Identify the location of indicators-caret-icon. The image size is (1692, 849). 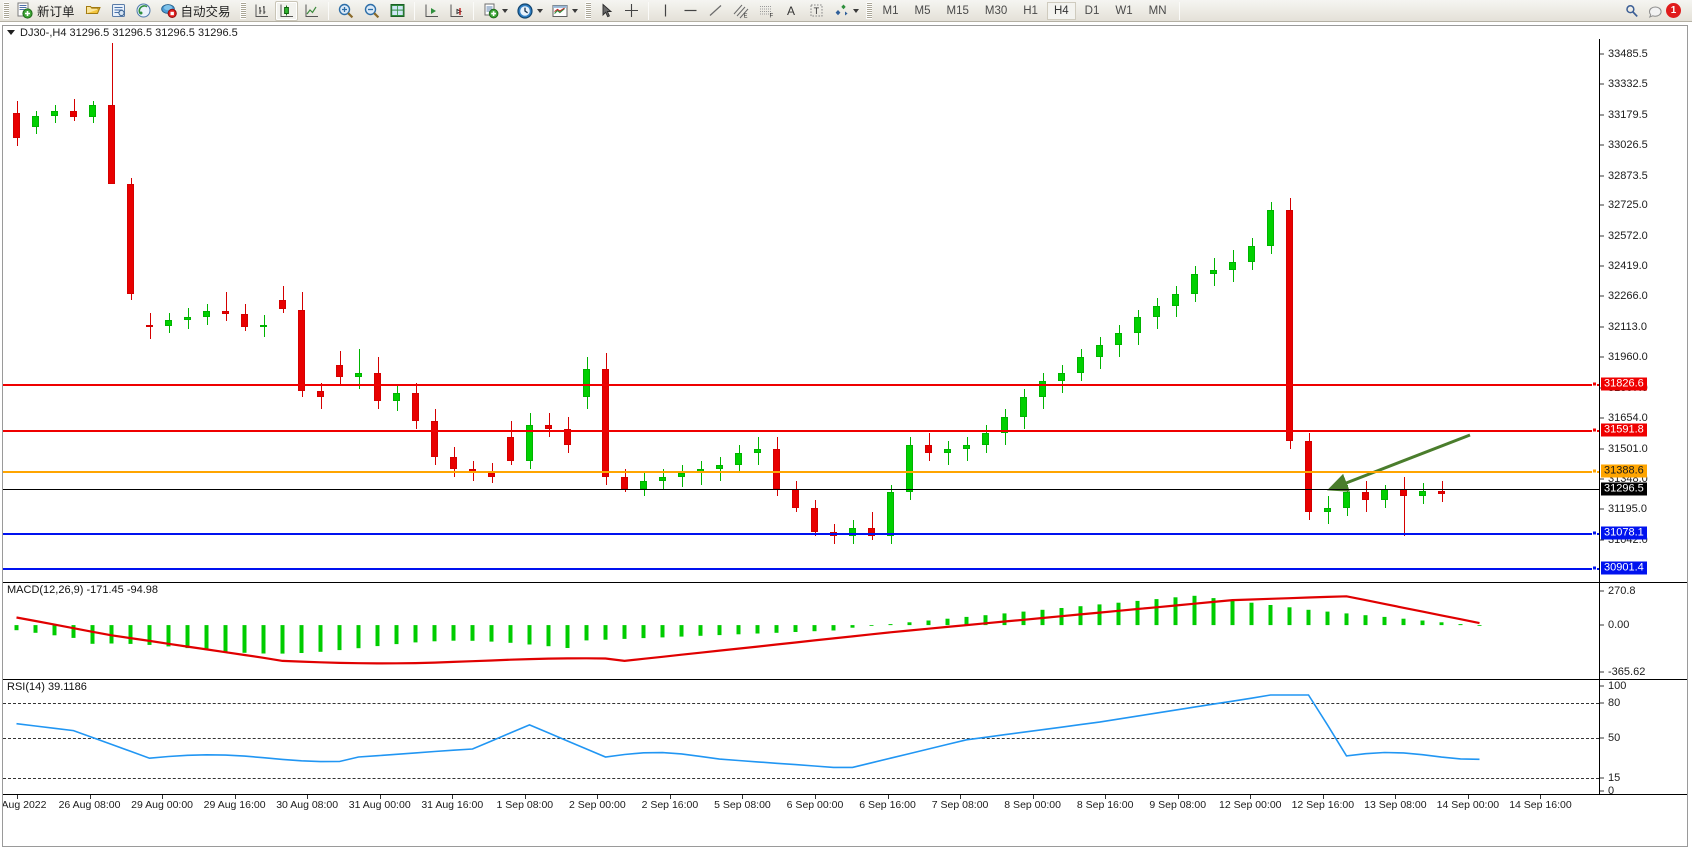
(504, 10).